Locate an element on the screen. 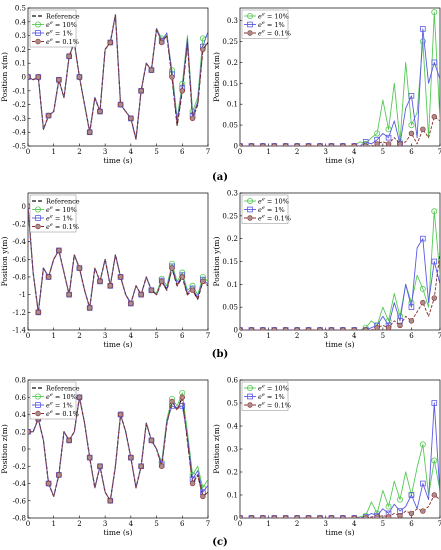  chart-2-ytick-label-1: 0.05 is located at coordinates (230, 126).